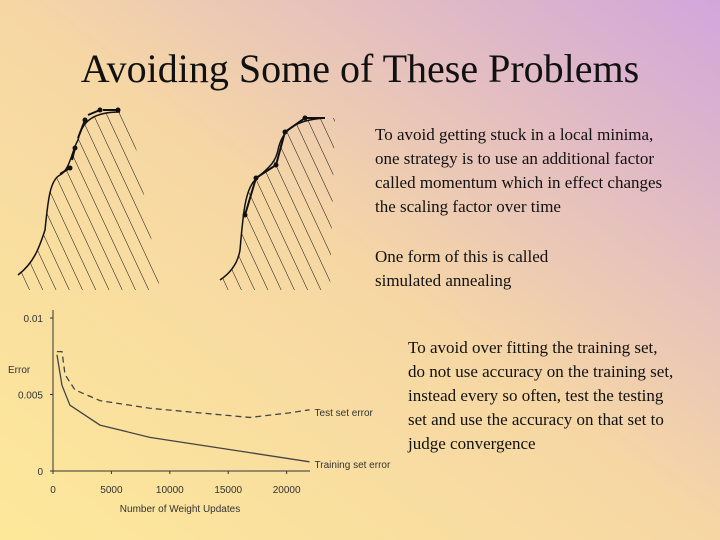 Image resolution: width=720 pixels, height=540 pixels. Describe the element at coordinates (34, 319) in the screenshot. I see `y-tick-label: 0.01` at that location.